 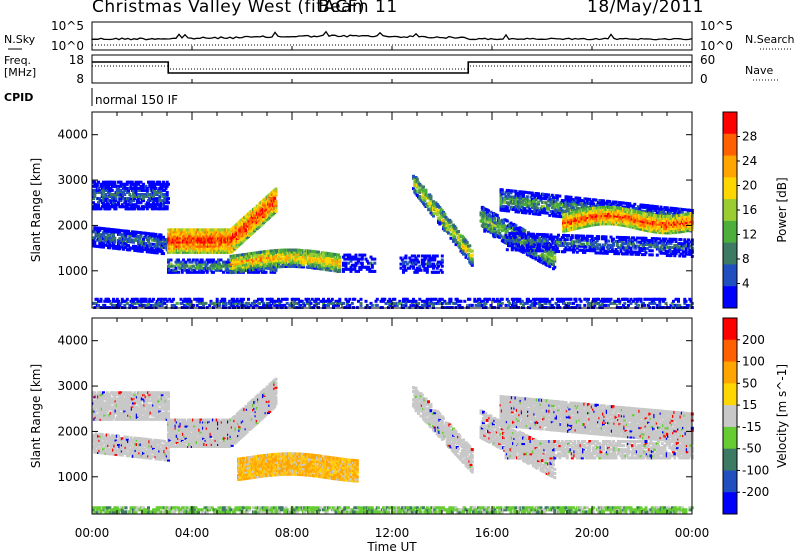 I want to click on noise-tick-left: 10^5, so click(x=67, y=26).